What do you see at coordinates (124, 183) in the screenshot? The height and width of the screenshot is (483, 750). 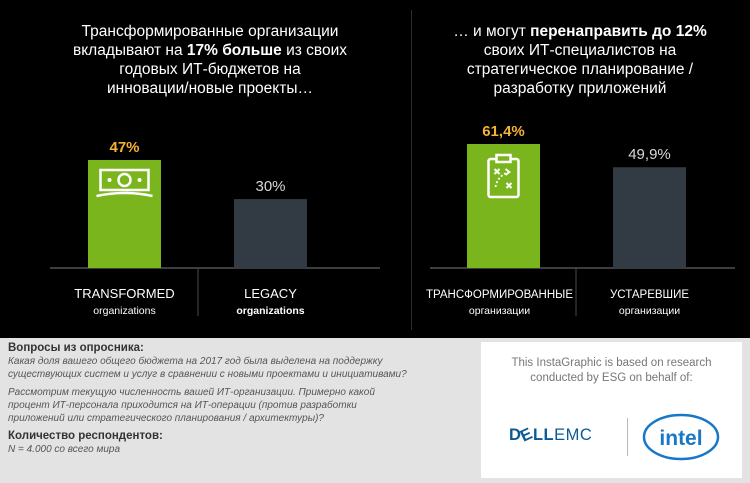 I see `money-icon` at bounding box center [124, 183].